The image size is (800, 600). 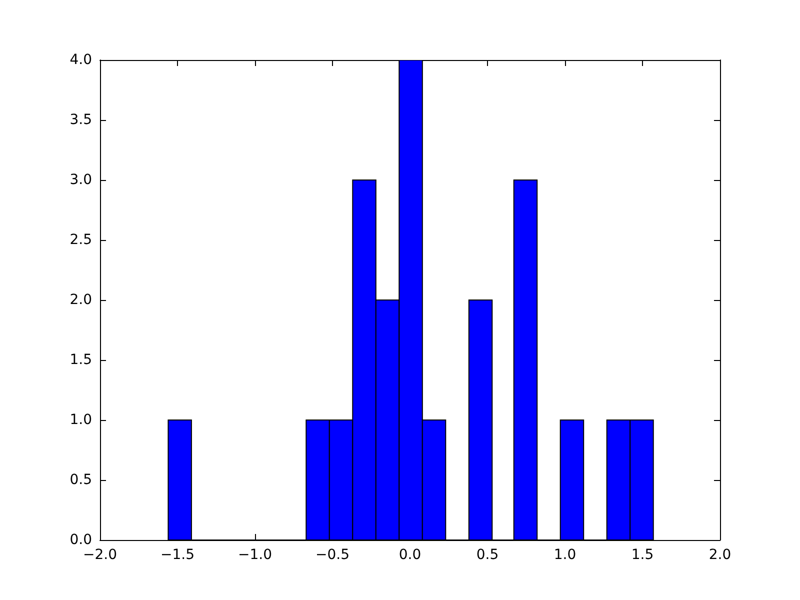 What do you see at coordinates (720, 555) in the screenshot?
I see `x-tick-label: 2.0` at bounding box center [720, 555].